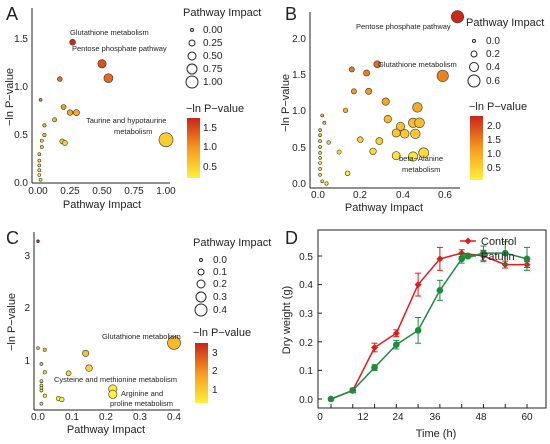  I want to click on series-line-control, so click(428, 326).